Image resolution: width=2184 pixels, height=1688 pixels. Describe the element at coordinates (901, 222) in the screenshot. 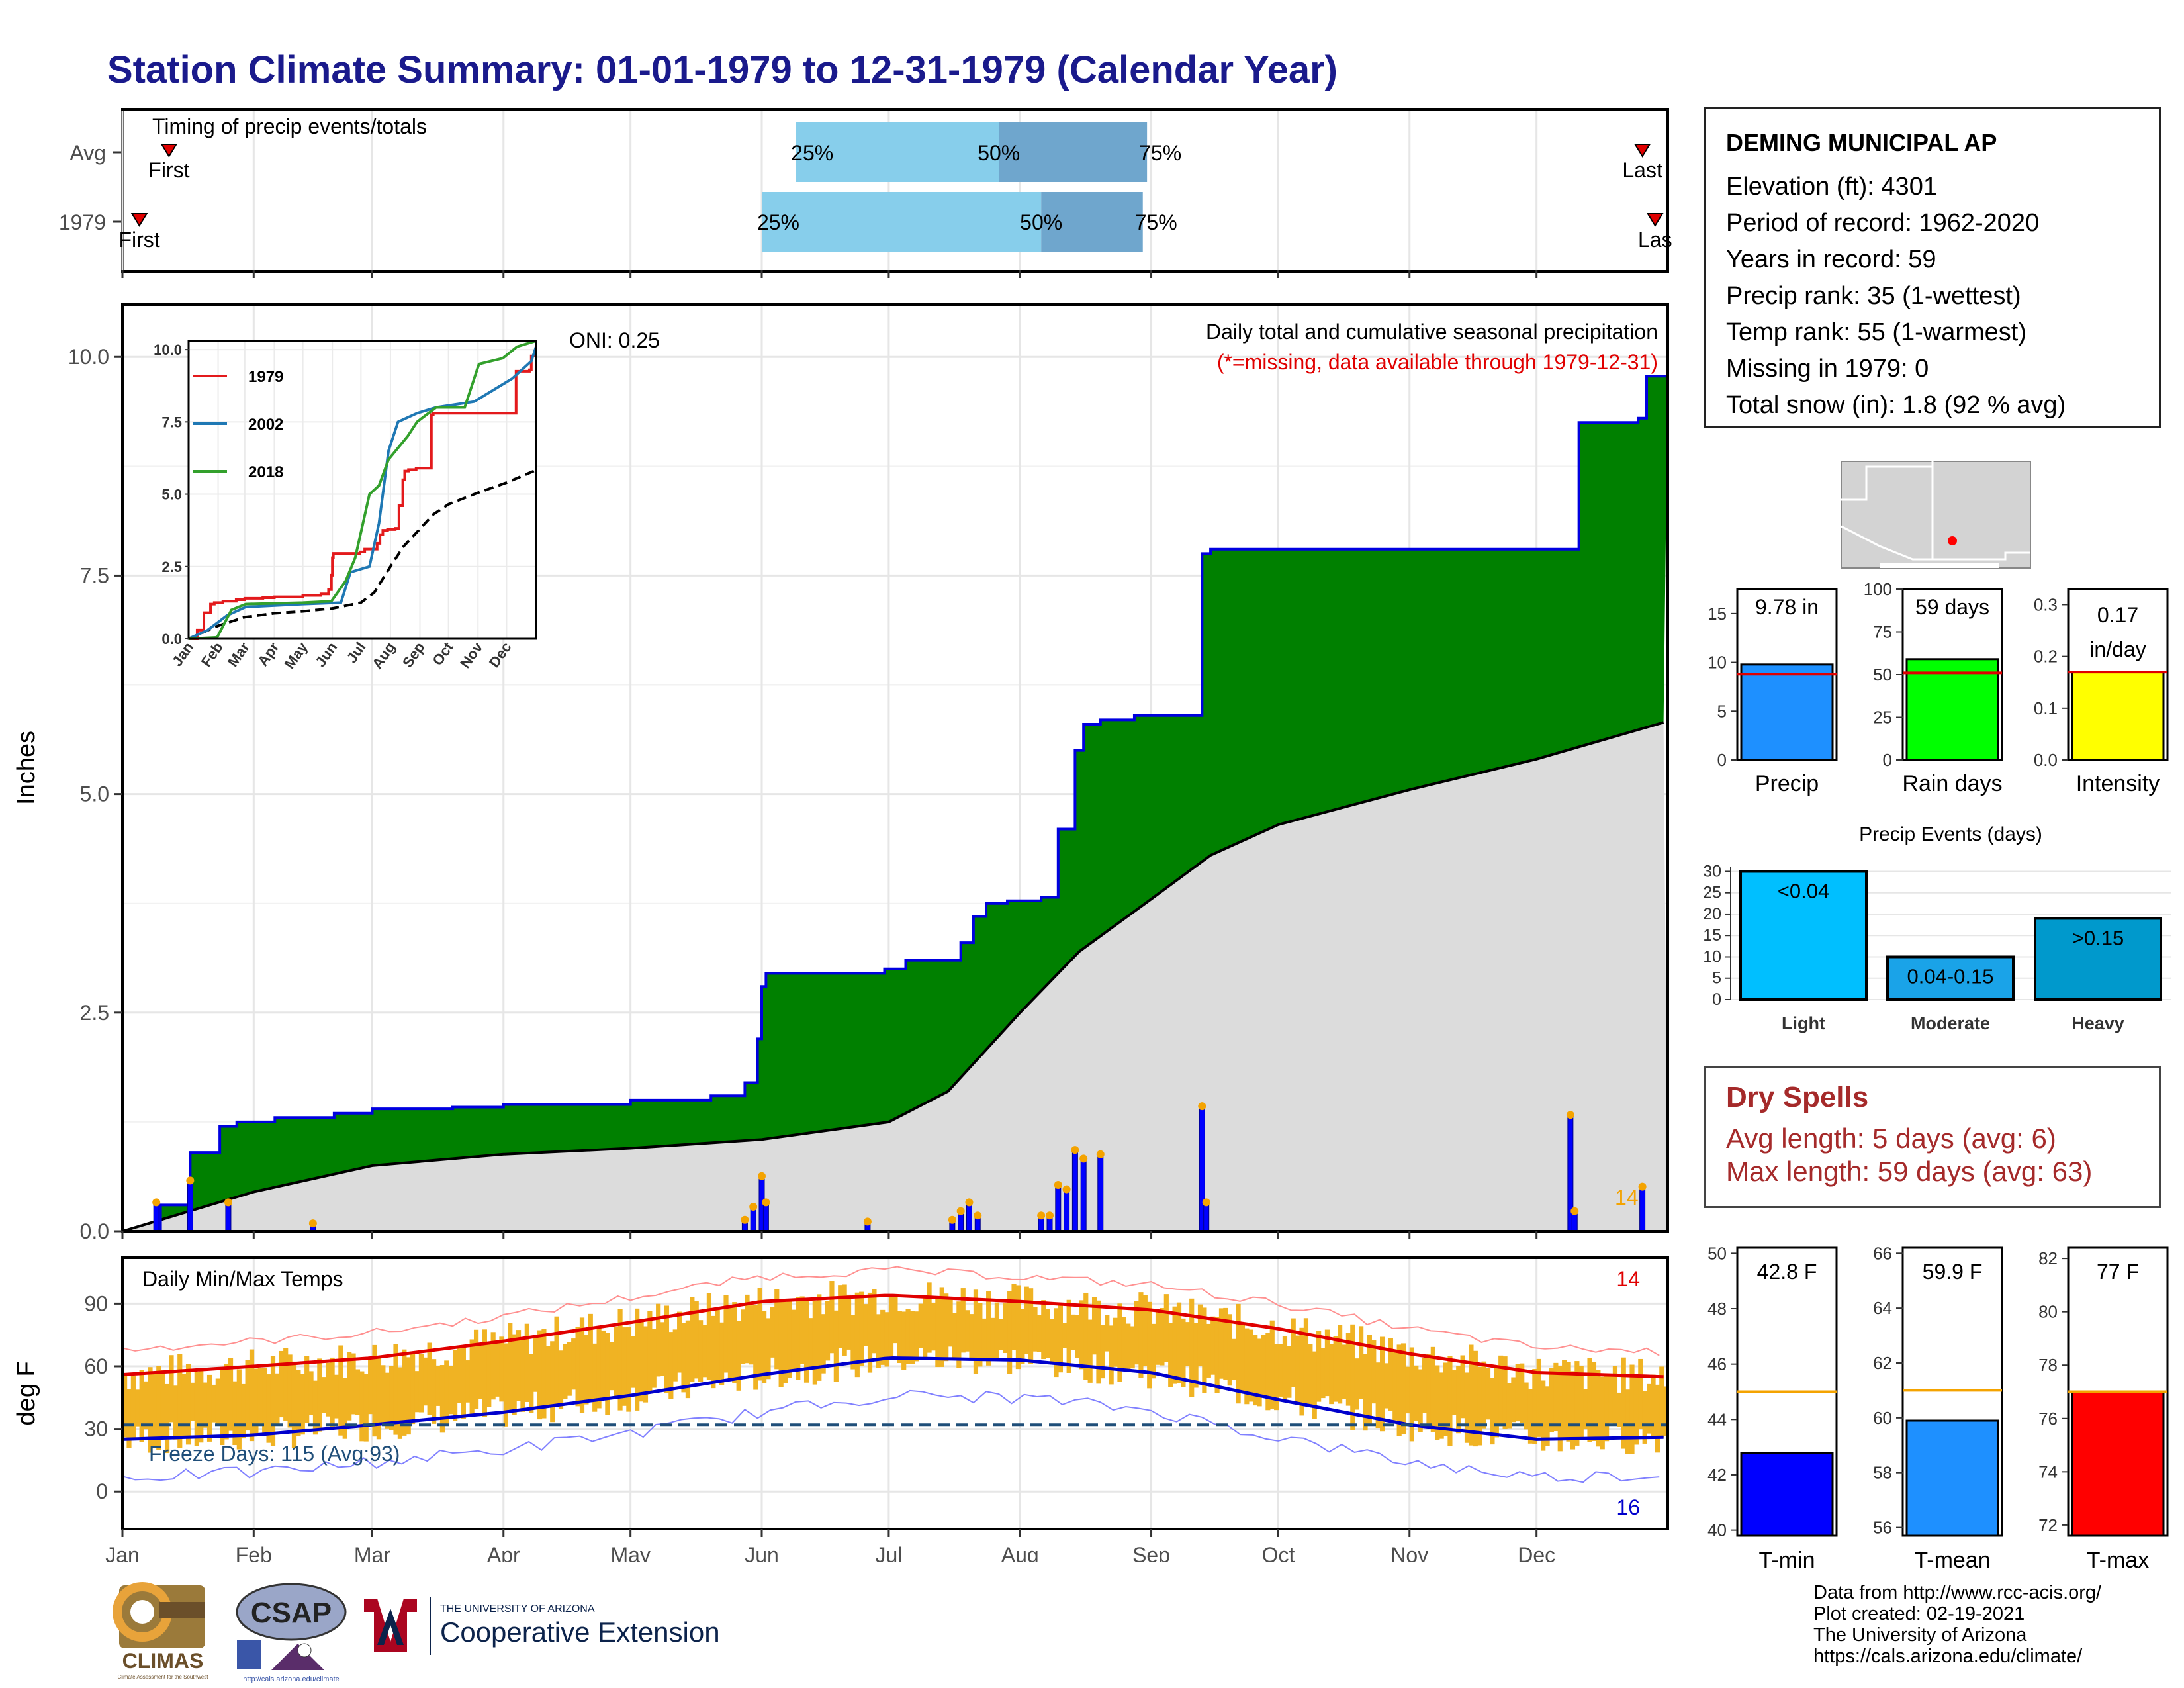

I see `timing-bar-q25-q50` at that location.